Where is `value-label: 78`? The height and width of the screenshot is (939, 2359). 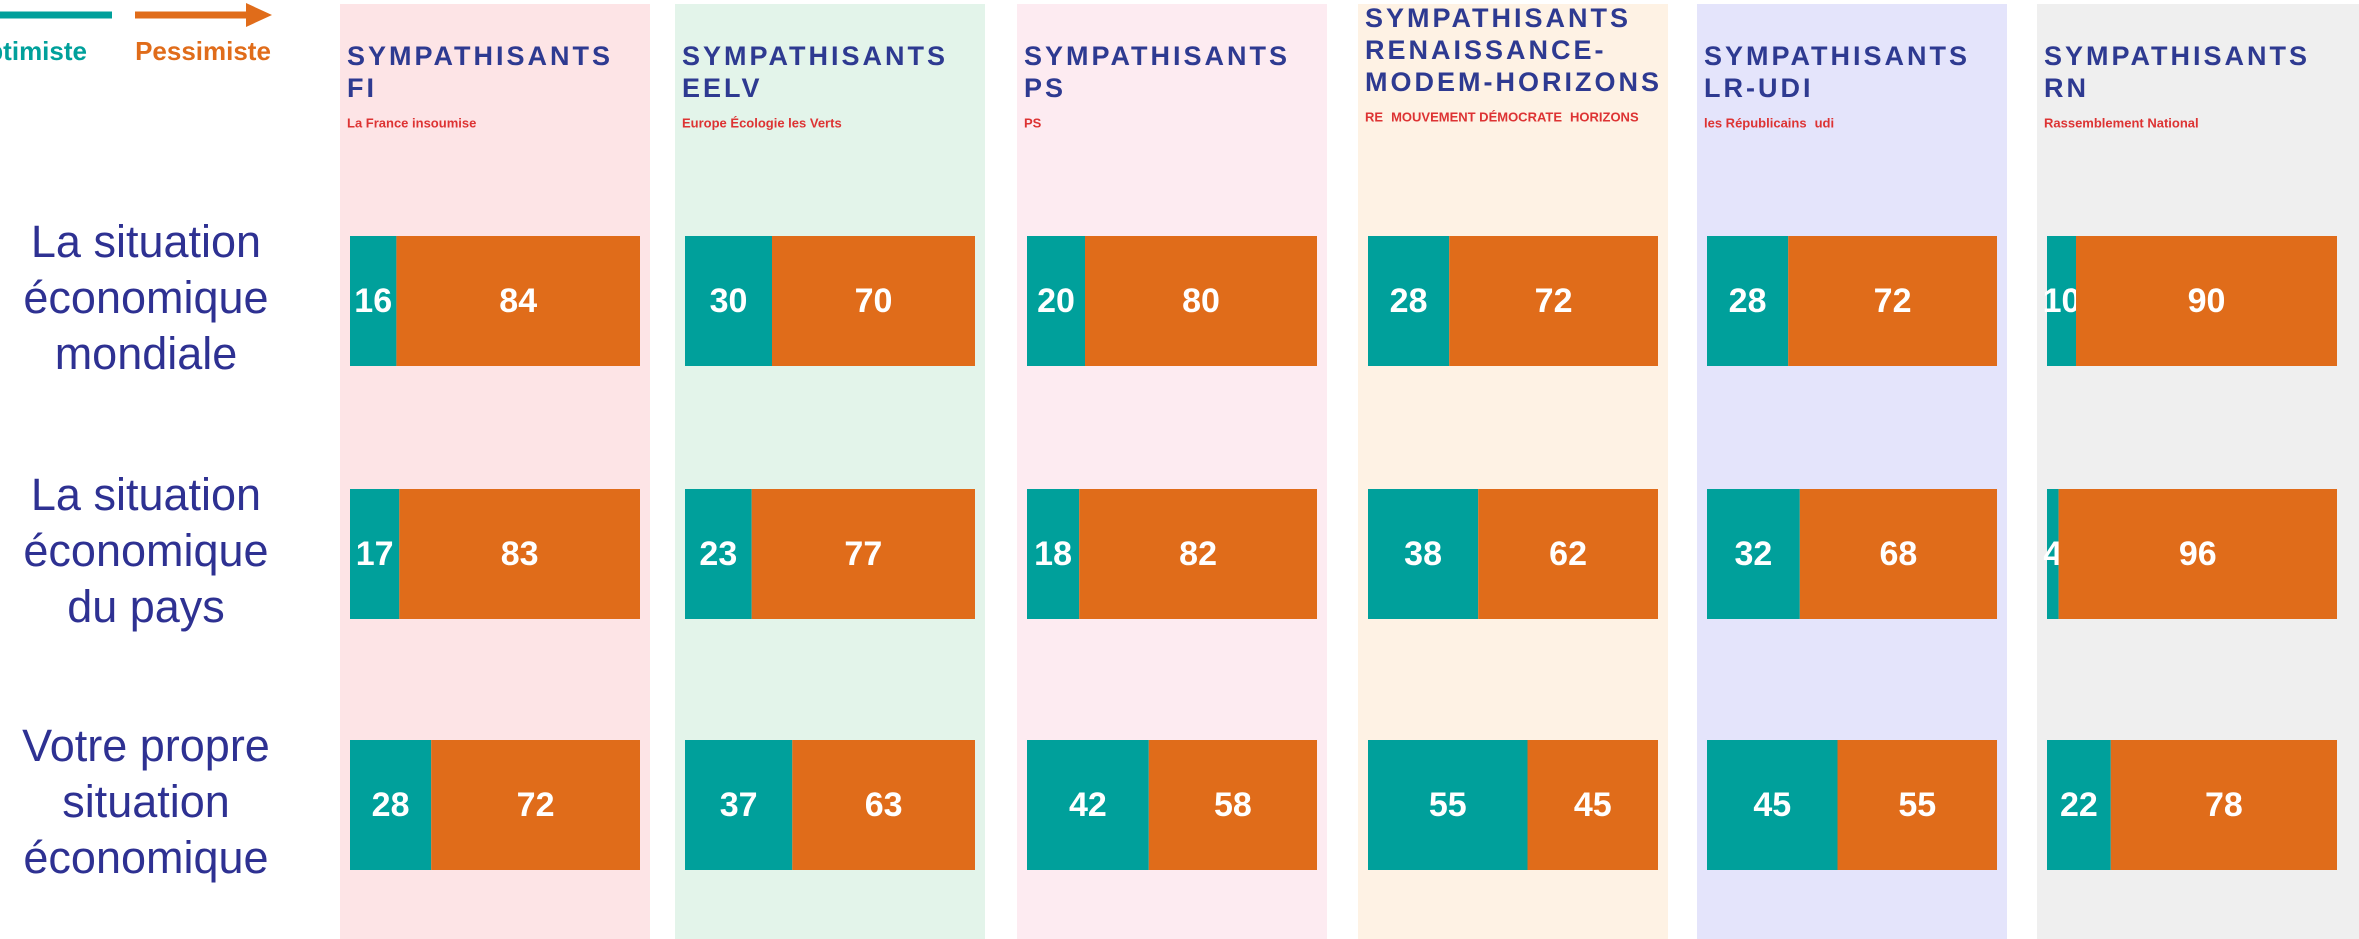 value-label: 78 is located at coordinates (2224, 805).